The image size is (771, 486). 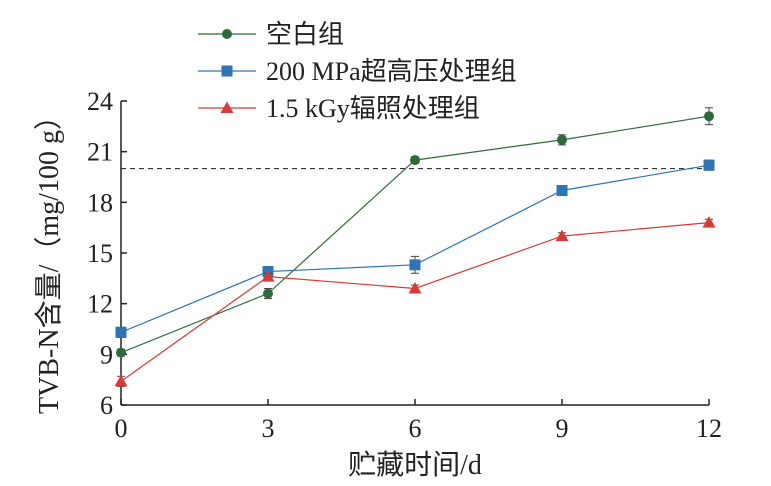 What do you see at coordinates (391, 71) in the screenshot?
I see `legend-label: 200 MPa超高压处理组` at bounding box center [391, 71].